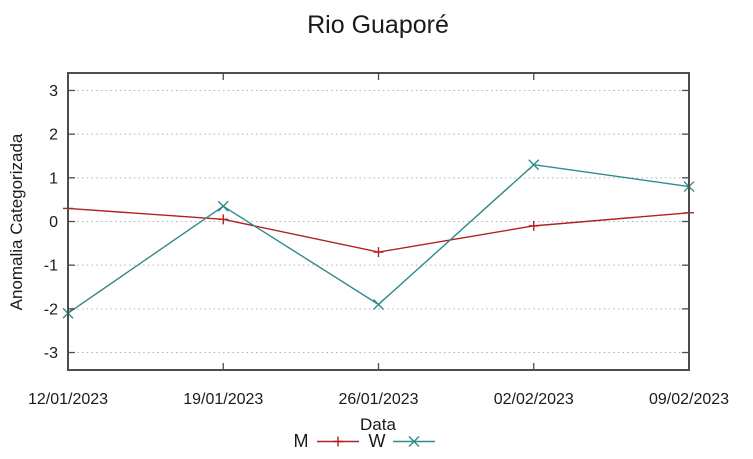 Image resolution: width=753 pixels, height=459 pixels. I want to click on x-axis-label: Data, so click(378, 424).